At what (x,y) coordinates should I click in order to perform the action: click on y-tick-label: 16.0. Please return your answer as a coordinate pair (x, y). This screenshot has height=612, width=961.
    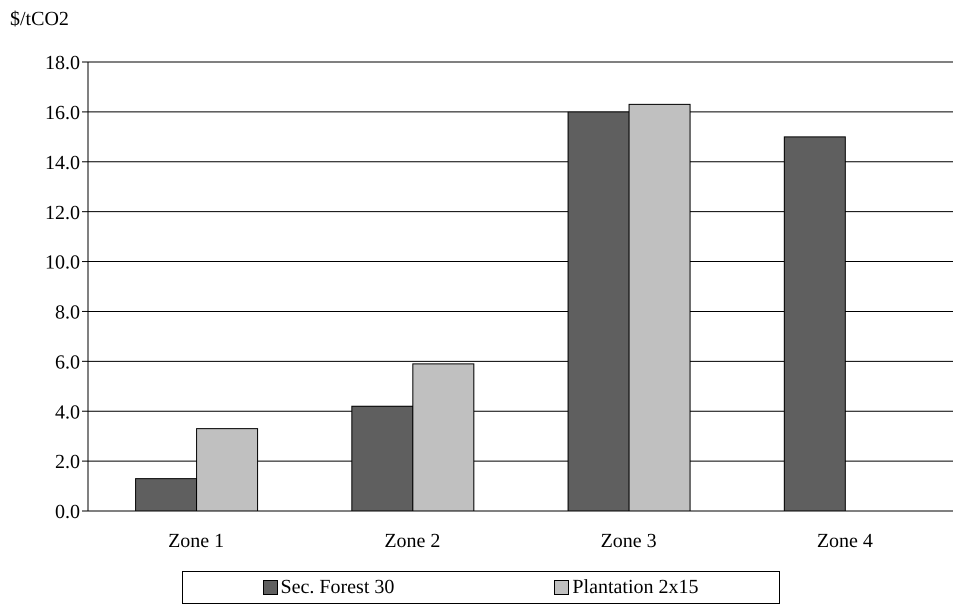
    Looking at the image, I should click on (62, 113).